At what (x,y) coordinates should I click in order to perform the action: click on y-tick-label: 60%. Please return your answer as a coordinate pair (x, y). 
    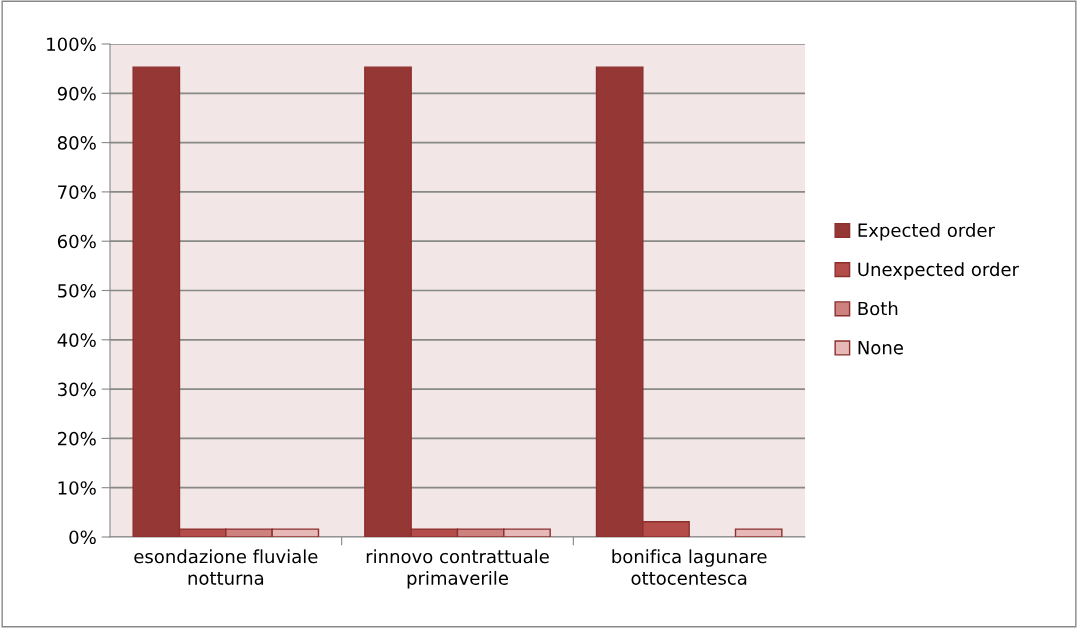
    Looking at the image, I should click on (76, 241).